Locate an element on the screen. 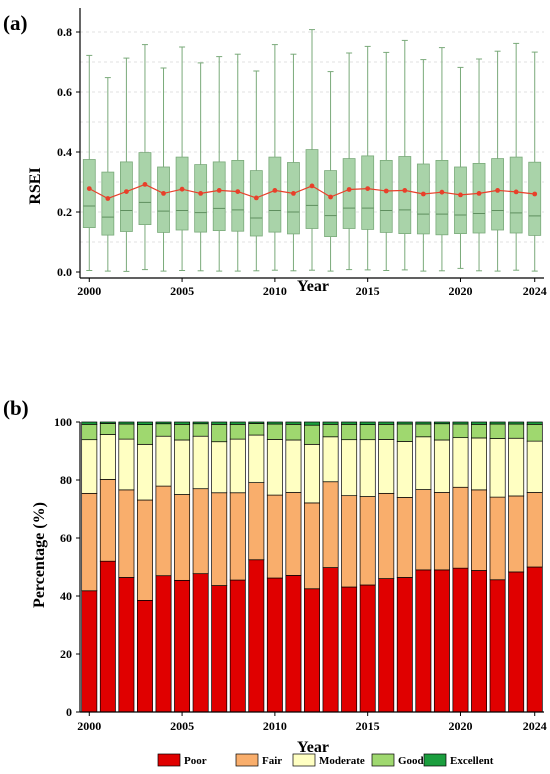 This screenshot has width=550, height=774. bar-segment-excellent-2019 is located at coordinates (441, 423).